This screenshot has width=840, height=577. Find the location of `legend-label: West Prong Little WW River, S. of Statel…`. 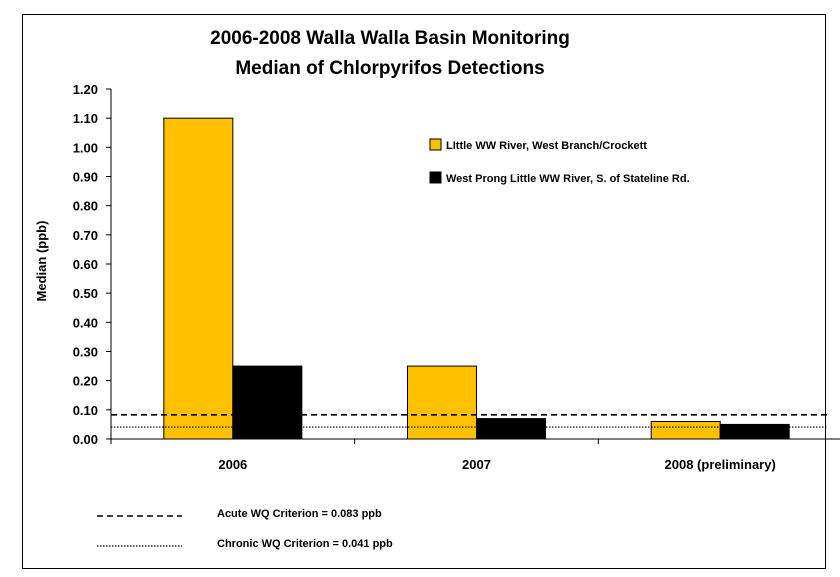

legend-label: West Prong Little WW River, S. of Statel… is located at coordinates (568, 179).